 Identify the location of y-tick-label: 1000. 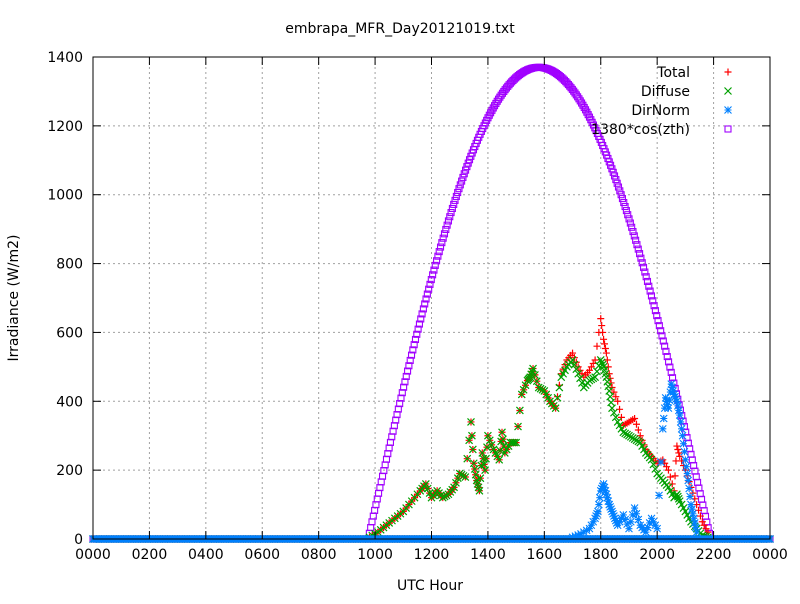
(65, 196).